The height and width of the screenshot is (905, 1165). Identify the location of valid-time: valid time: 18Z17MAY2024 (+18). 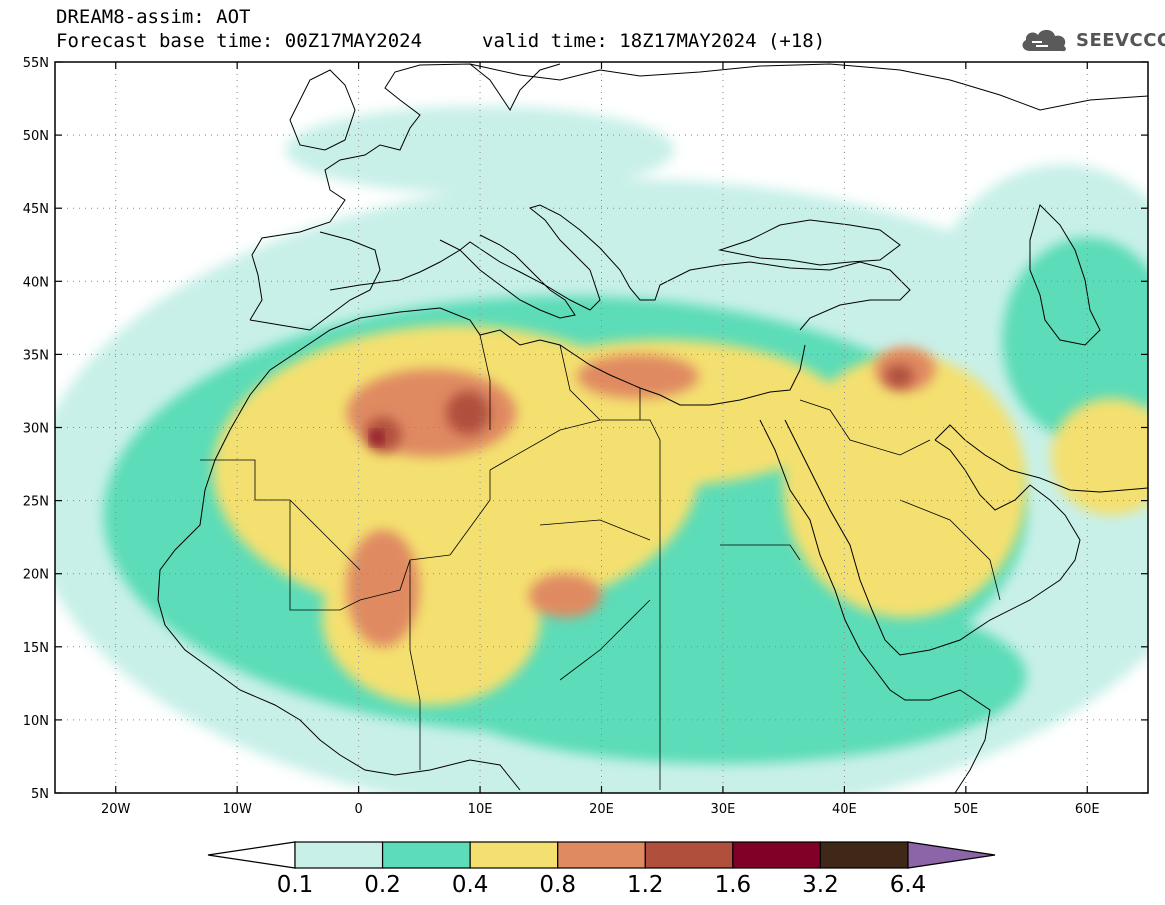
(654, 41).